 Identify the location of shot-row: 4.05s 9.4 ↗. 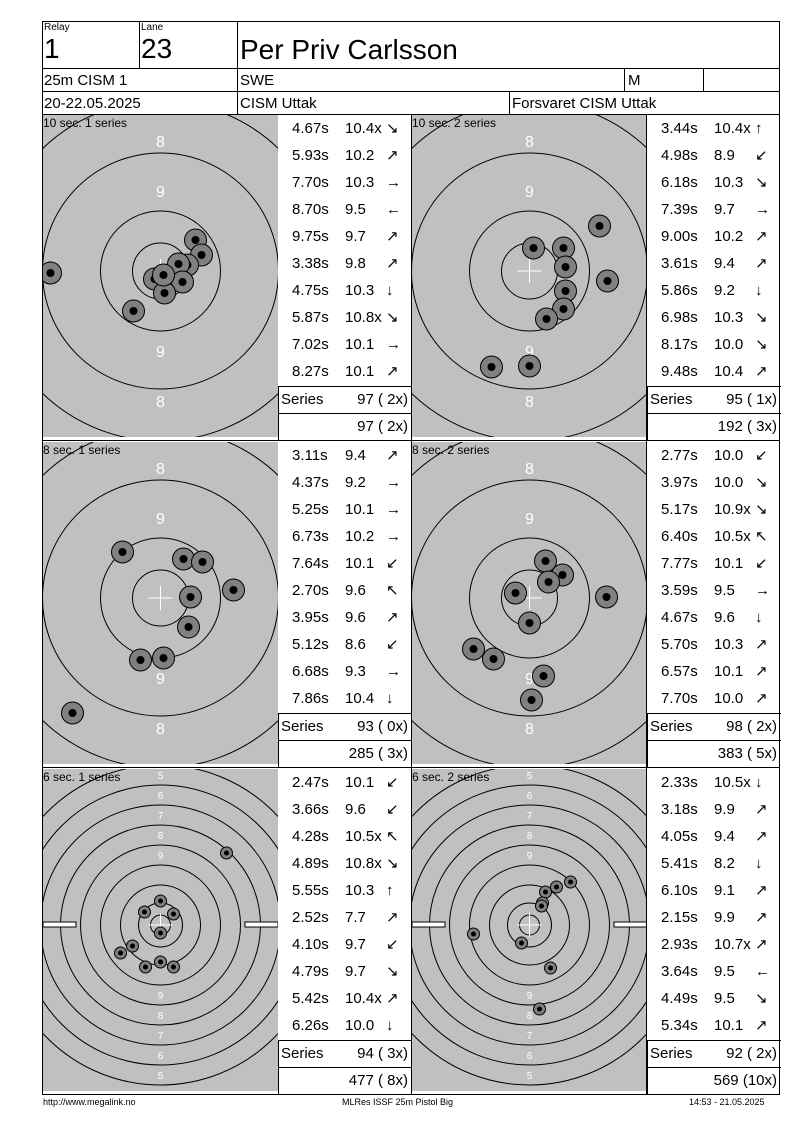
(713, 836).